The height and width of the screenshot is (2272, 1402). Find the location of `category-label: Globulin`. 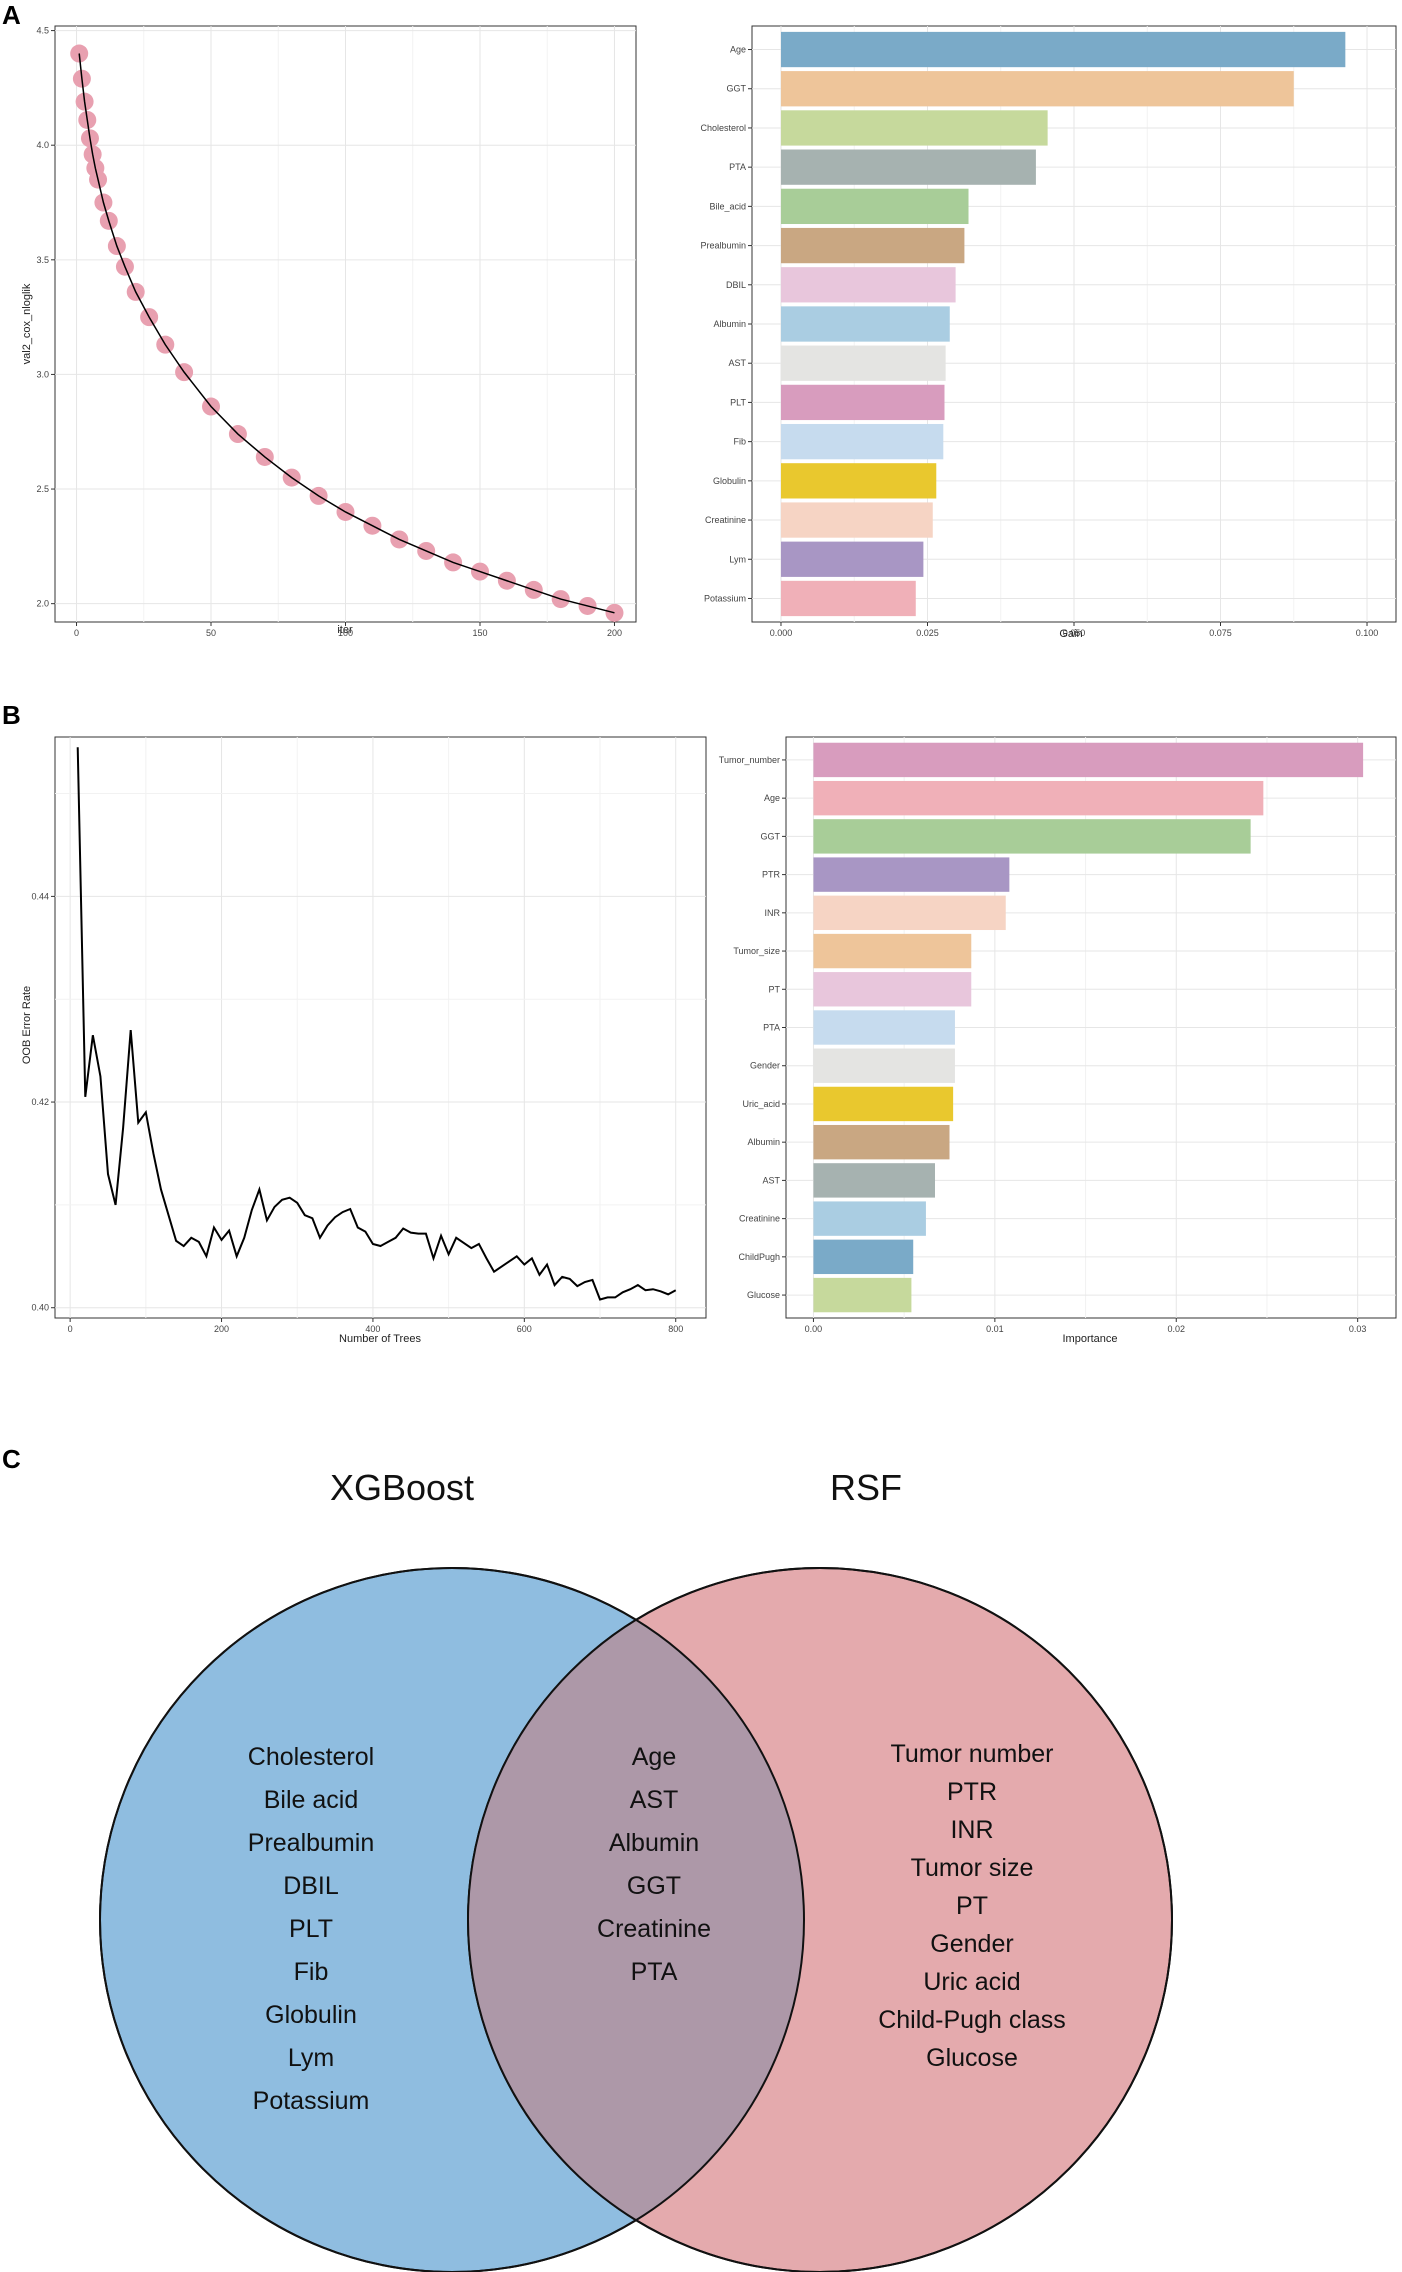

category-label: Globulin is located at coordinates (729, 481).